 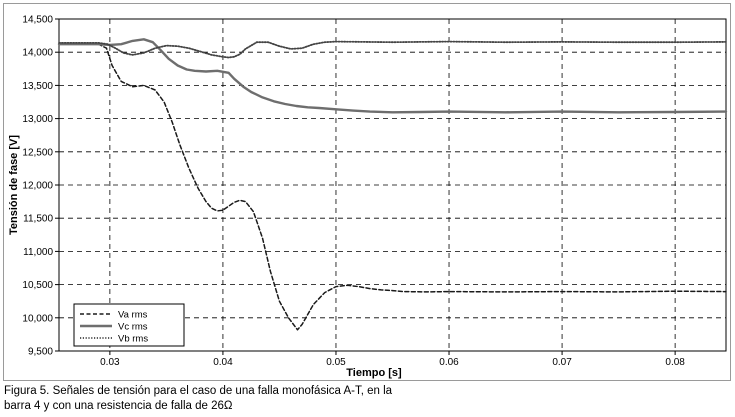 What do you see at coordinates (38, 219) in the screenshot?
I see `y-tick-label: 11,500` at bounding box center [38, 219].